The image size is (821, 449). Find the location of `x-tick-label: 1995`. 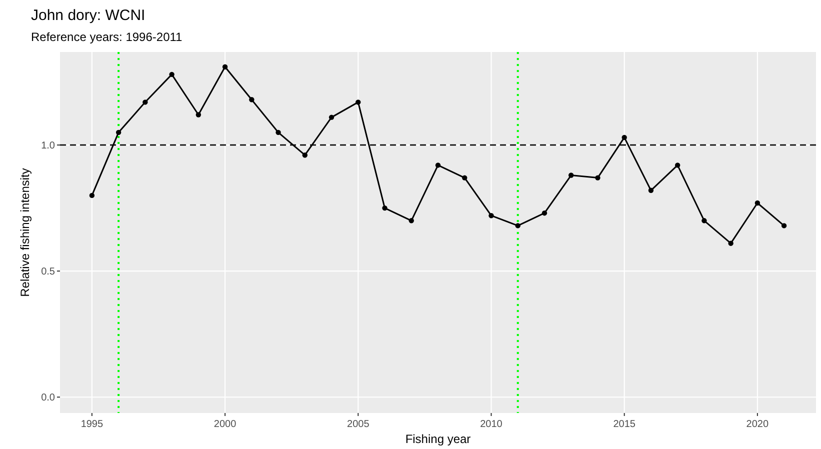

x-tick-label: 1995 is located at coordinates (92, 424).